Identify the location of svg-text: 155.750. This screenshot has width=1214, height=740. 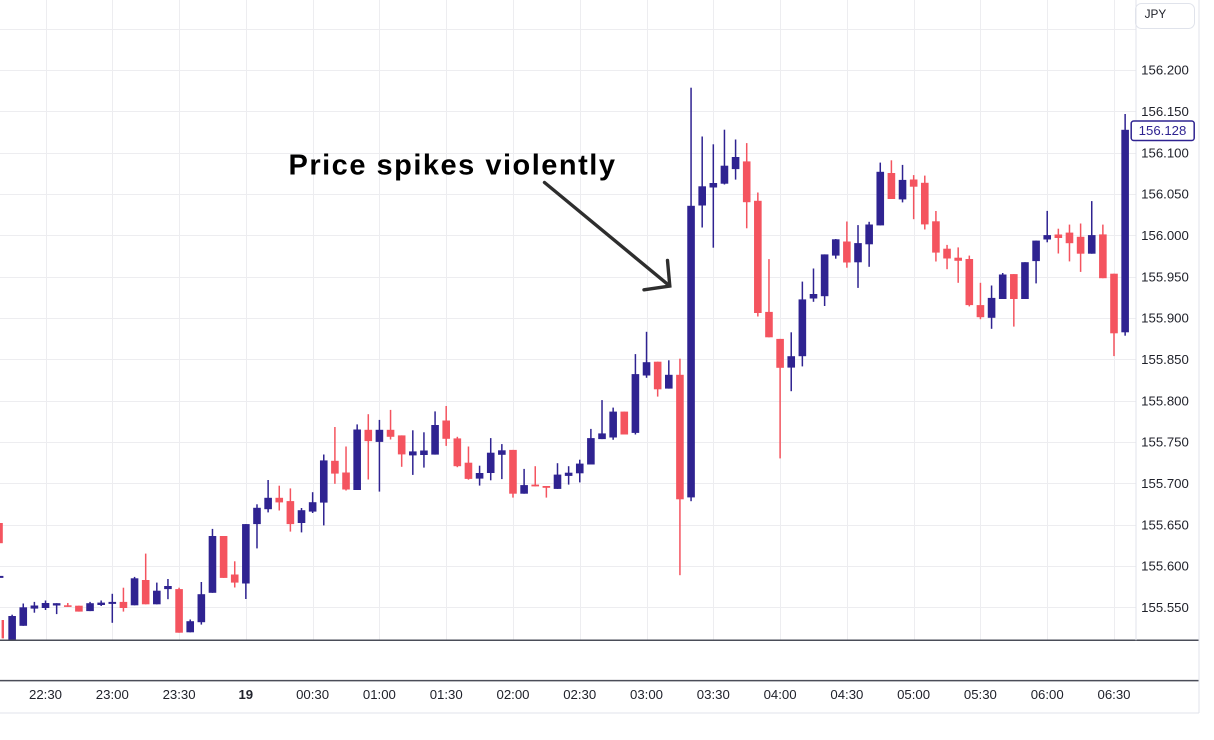
(1165, 442).